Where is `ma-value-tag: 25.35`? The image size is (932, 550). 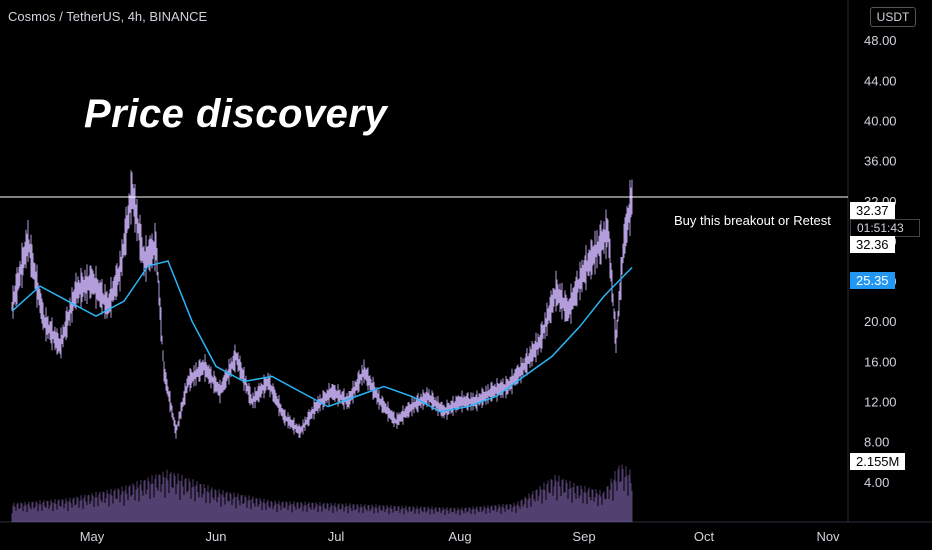 ma-value-tag: 25.35 is located at coordinates (872, 280).